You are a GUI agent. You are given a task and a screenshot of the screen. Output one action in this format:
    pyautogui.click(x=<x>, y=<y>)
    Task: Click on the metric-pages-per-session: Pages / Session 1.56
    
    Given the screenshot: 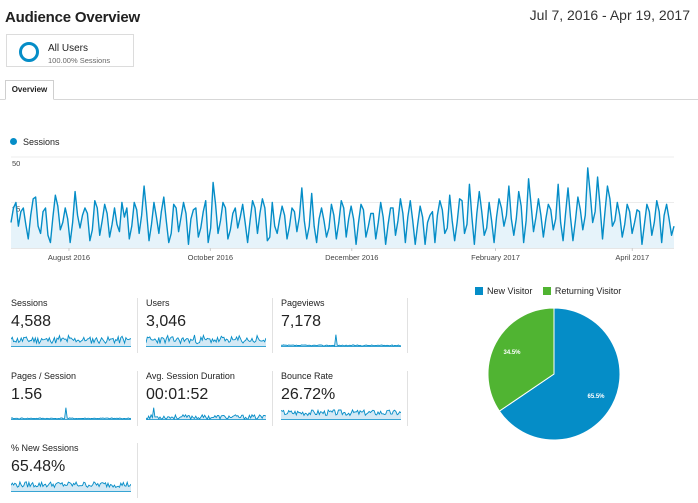 What is the action you would take?
    pyautogui.click(x=77, y=400)
    